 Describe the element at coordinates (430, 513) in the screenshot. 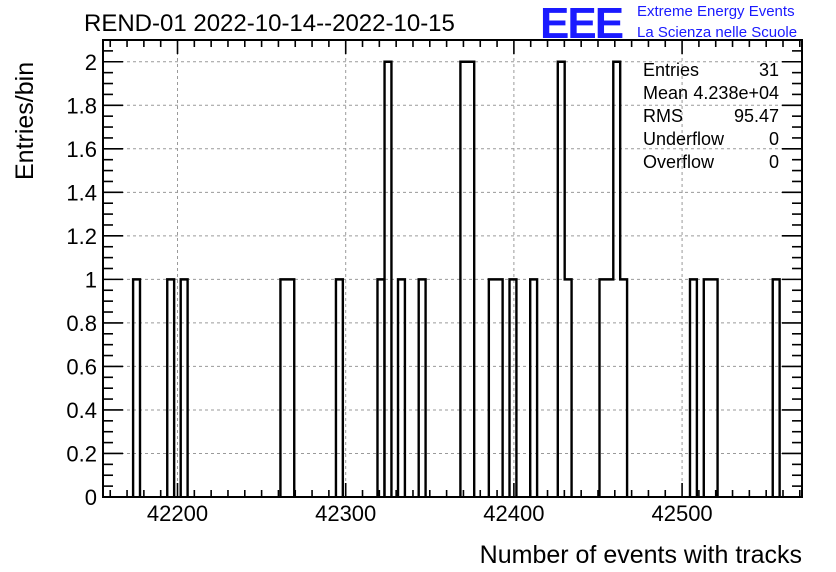

I see `x-tick-labels: 42200 42300 42400 42500` at that location.